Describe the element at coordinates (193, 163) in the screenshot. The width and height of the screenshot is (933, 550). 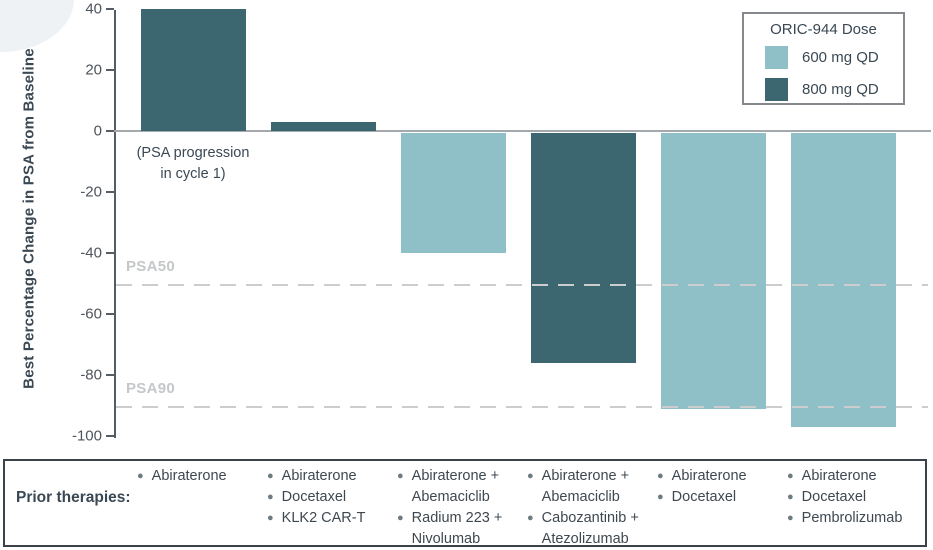
I see `bar-annotation: (PSA progression in cycle 1)` at that location.